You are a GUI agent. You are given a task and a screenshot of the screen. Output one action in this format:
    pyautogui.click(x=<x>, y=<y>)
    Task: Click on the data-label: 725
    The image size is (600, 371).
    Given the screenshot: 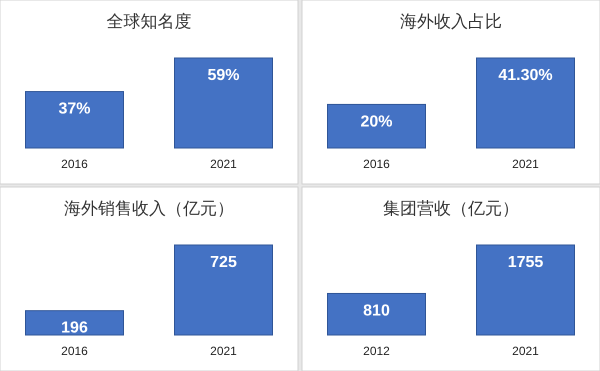 What is the action you would take?
    pyautogui.click(x=223, y=262)
    